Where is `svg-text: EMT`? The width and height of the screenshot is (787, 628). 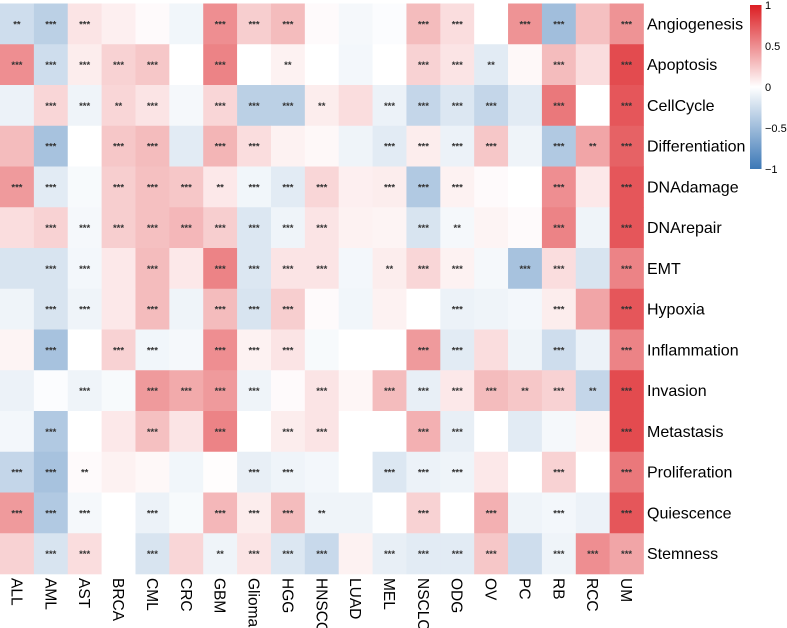 svg-text: EMT is located at coordinates (664, 269).